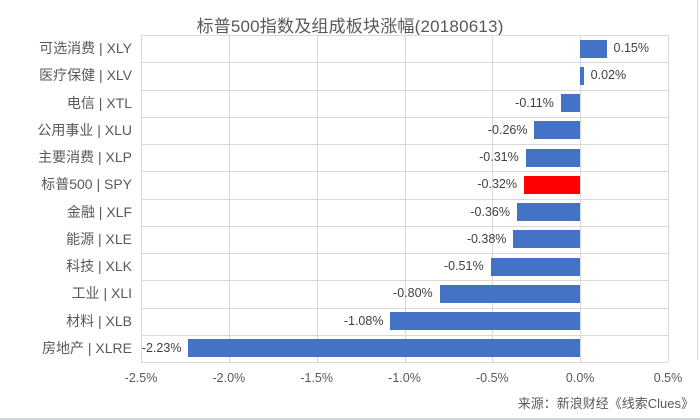  Describe the element at coordinates (497, 184) in the screenshot. I see `bar-value-label: -0.32%` at that location.